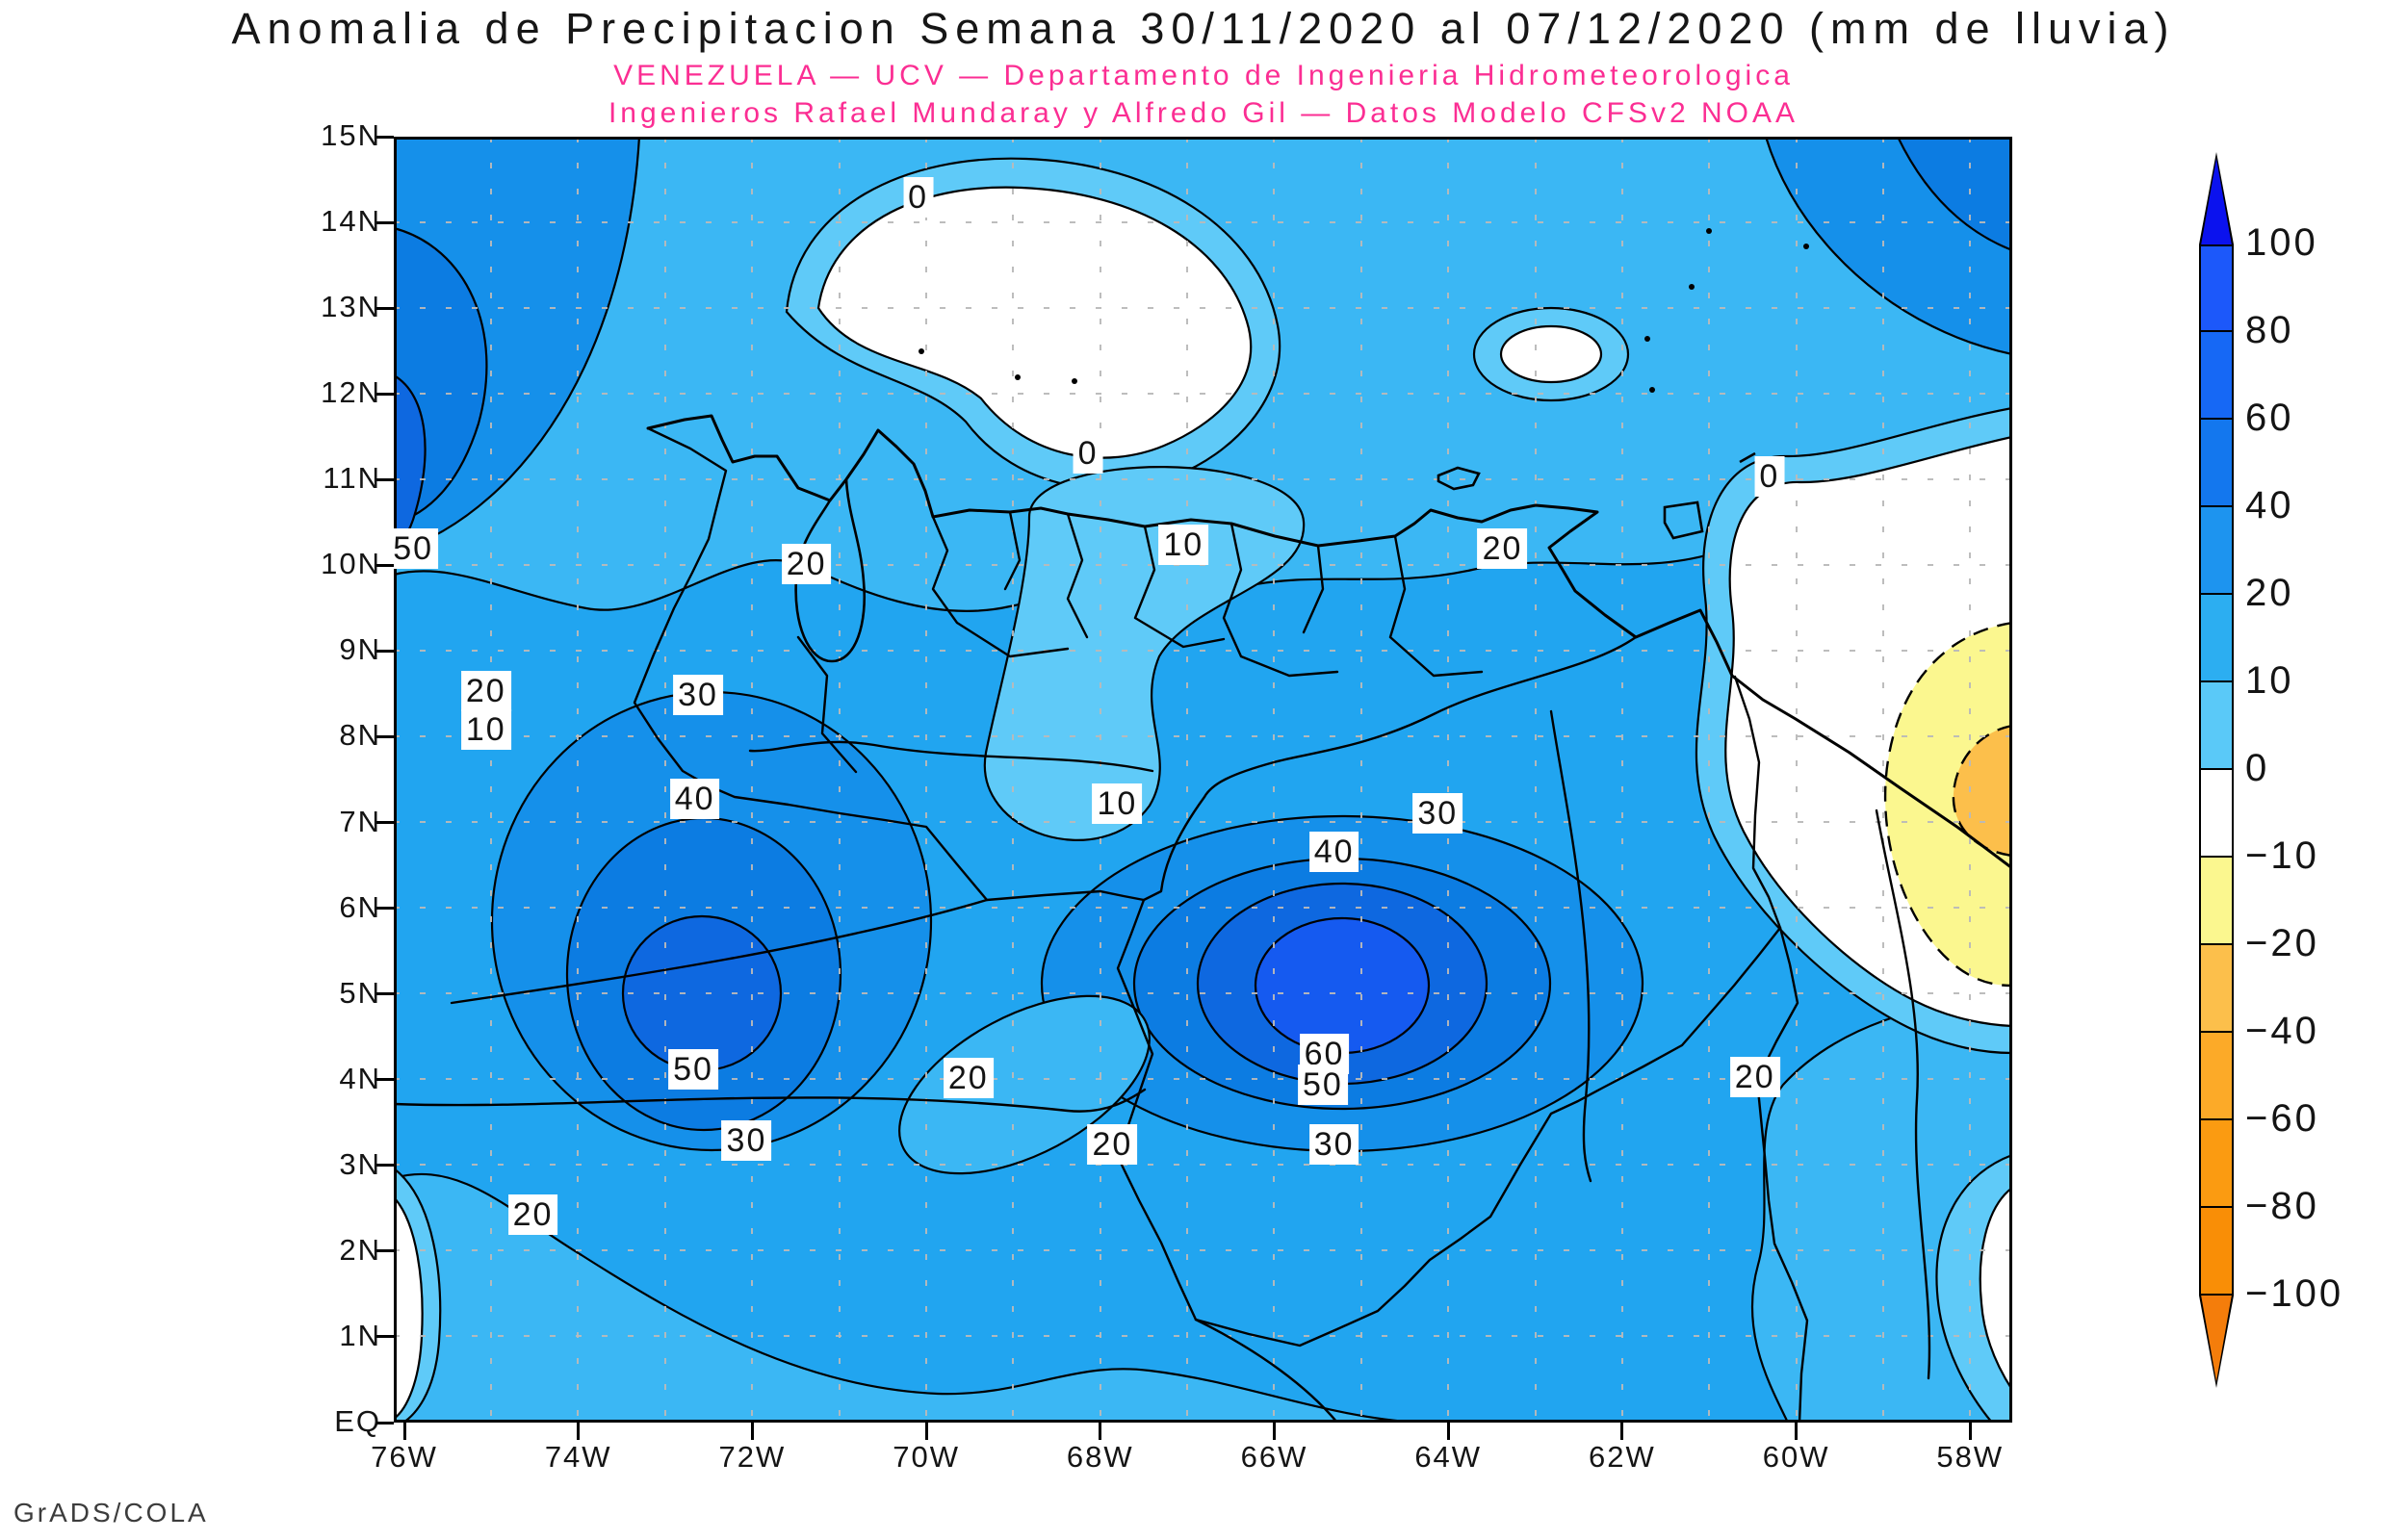 This screenshot has width=2407, height=1540. I want to click on lon-tick-label: 76W, so click(404, 1457).